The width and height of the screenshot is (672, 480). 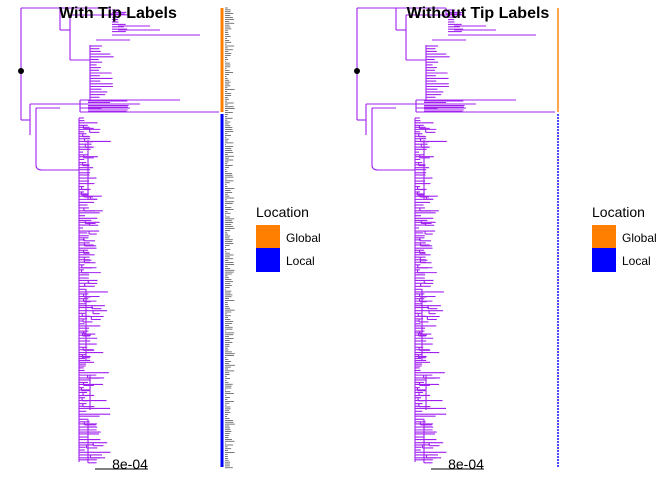 What do you see at coordinates (118, 13) in the screenshot?
I see `panel-title: With Tip Labels` at bounding box center [118, 13].